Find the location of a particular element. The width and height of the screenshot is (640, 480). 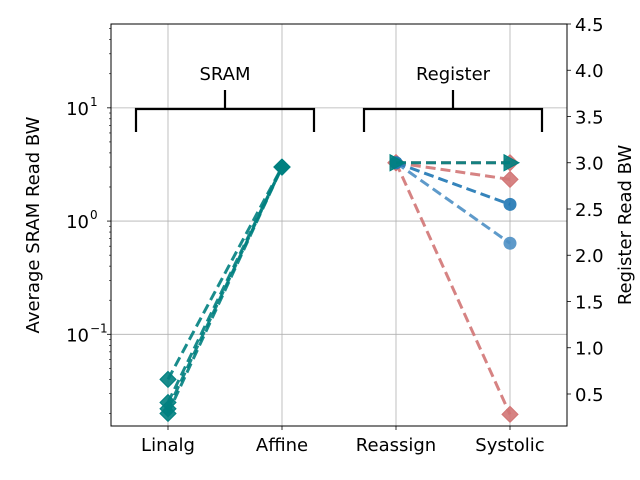

right-tick-label: 2.5 is located at coordinates (589, 210).